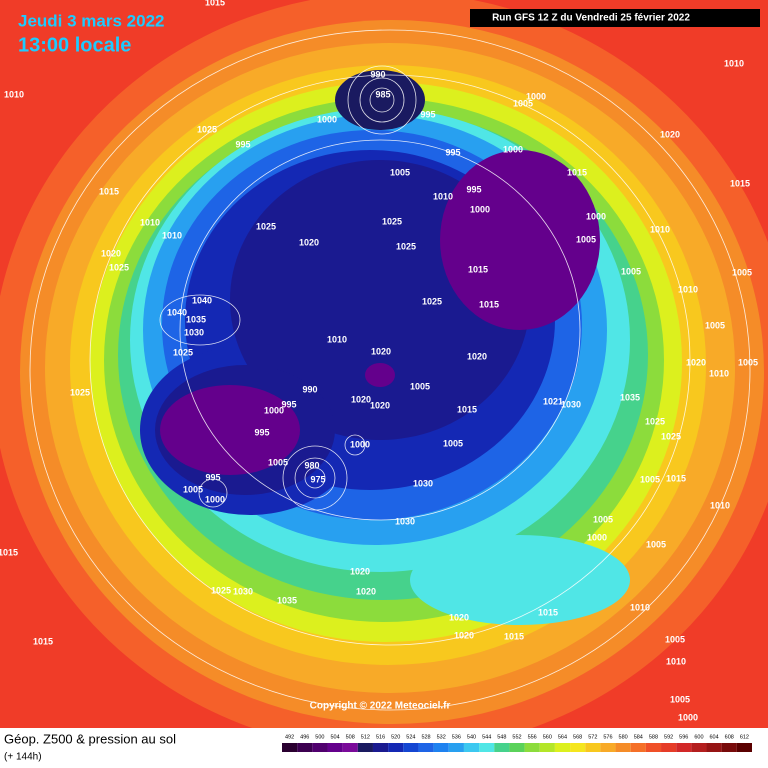 This screenshot has width=768, height=768. What do you see at coordinates (714, 737) in the screenshot?
I see `legend-label: 604` at bounding box center [714, 737].